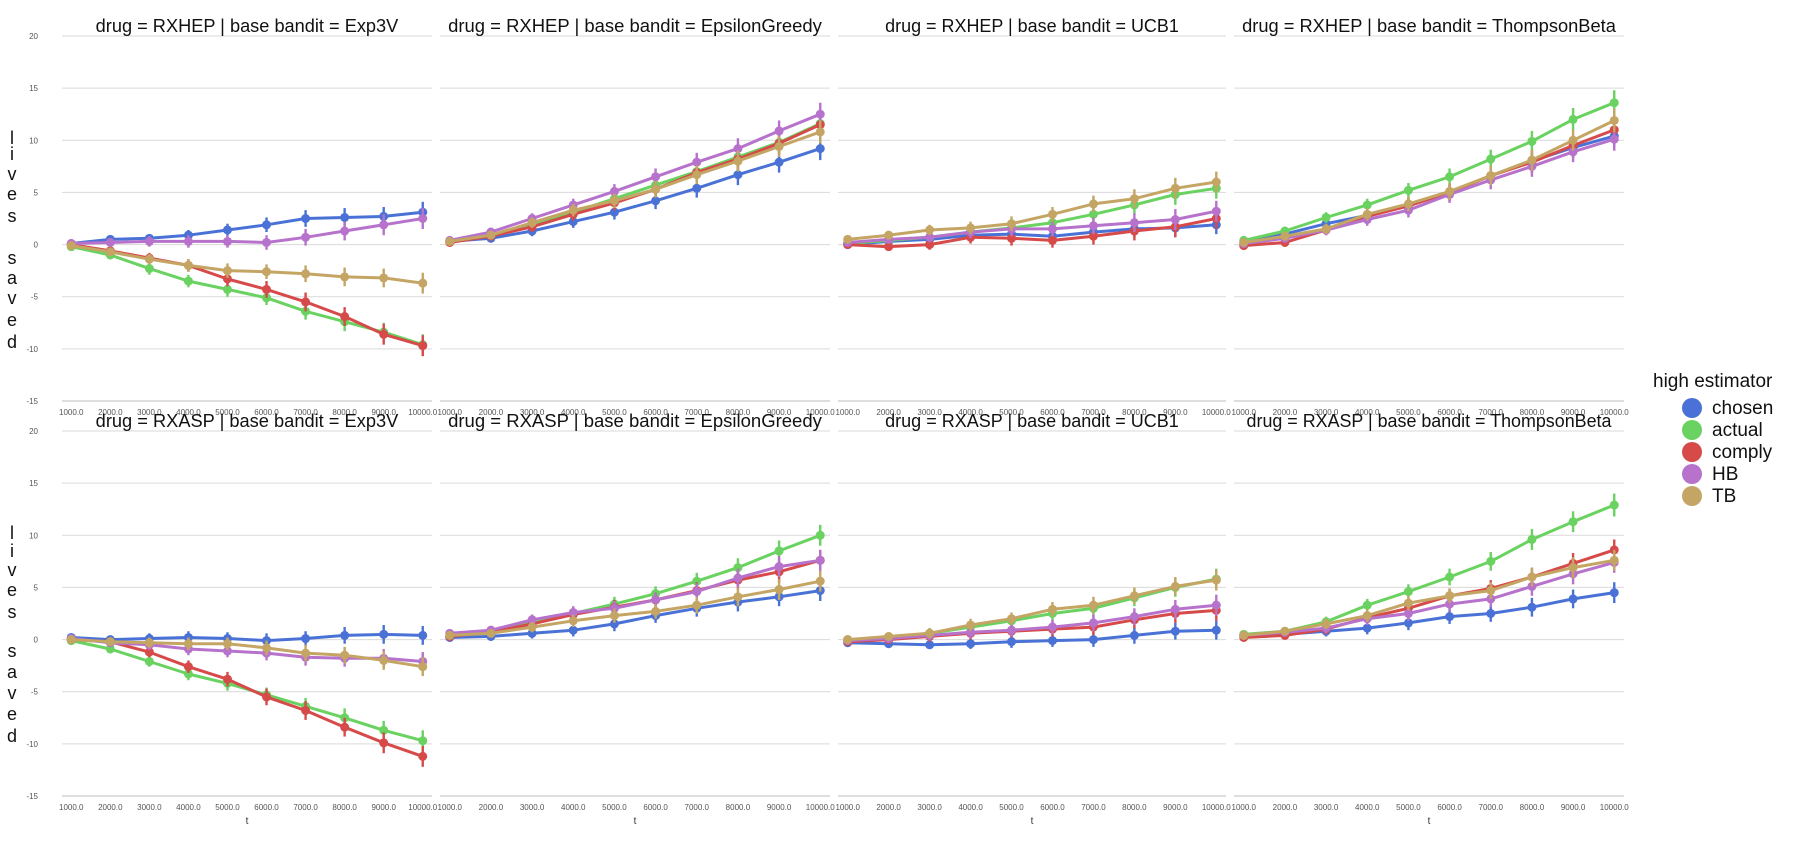 The width and height of the screenshot is (1793, 863). I want to click on y-axis-label-letter: i, so click(12, 154).